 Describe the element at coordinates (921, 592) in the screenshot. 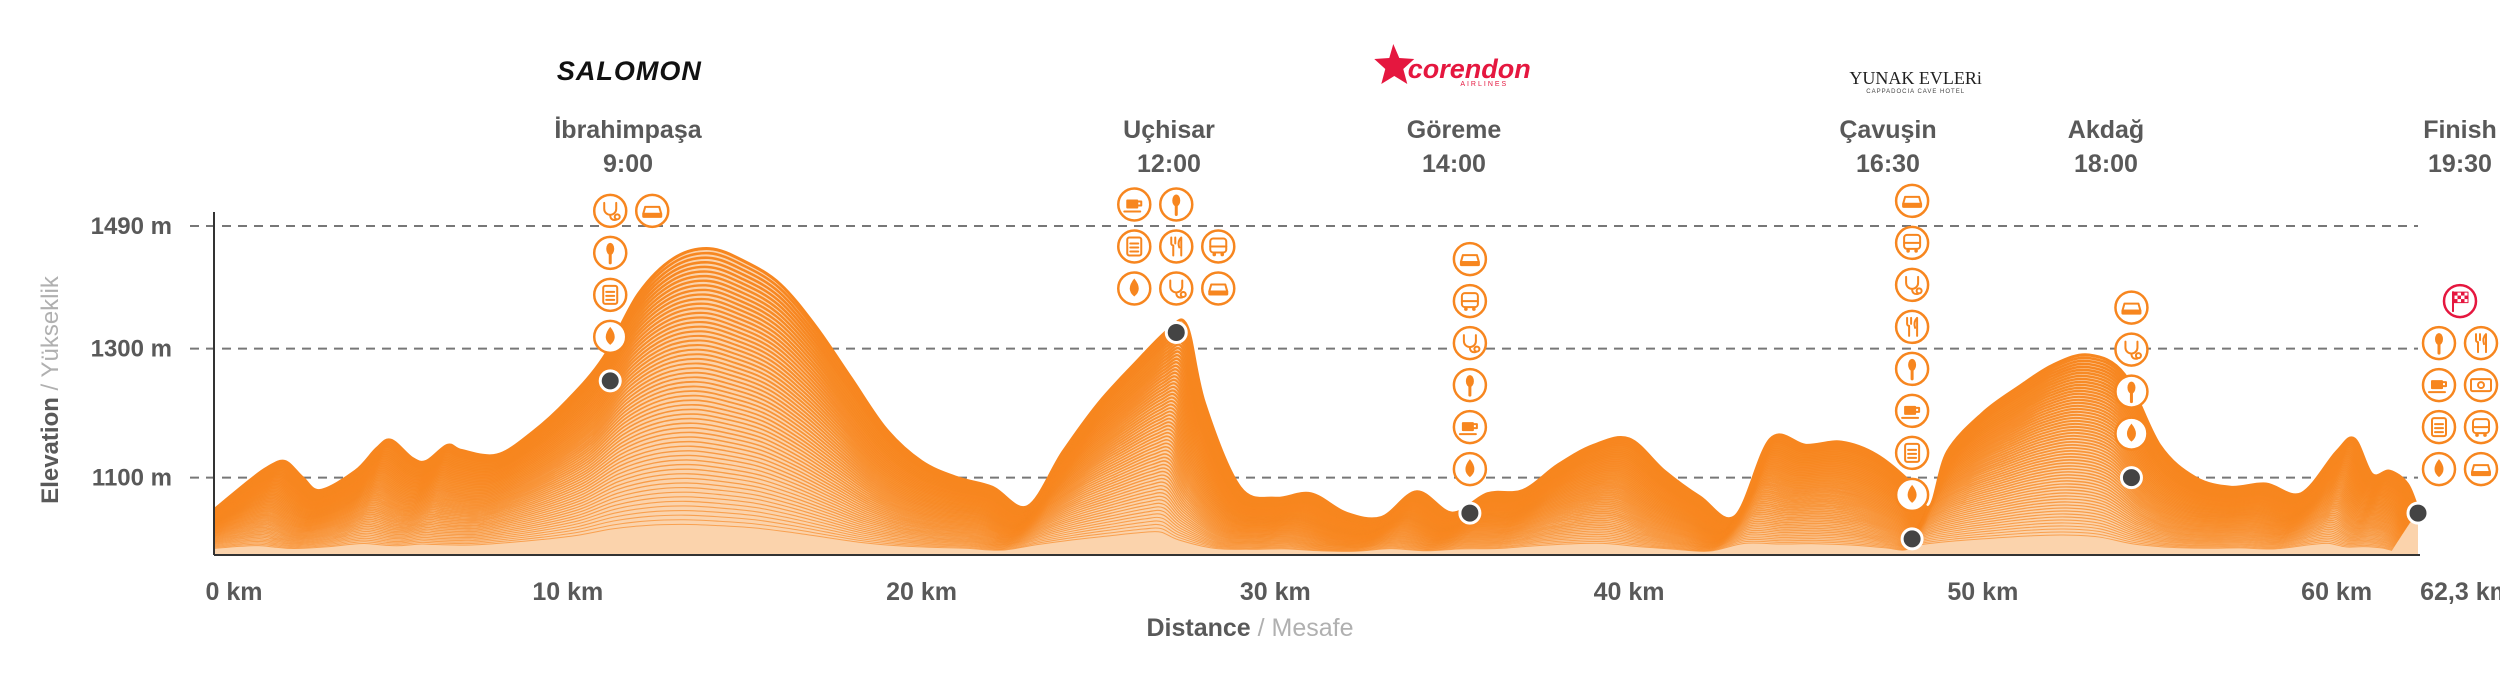

I see `x-tick-label: 20 km` at that location.